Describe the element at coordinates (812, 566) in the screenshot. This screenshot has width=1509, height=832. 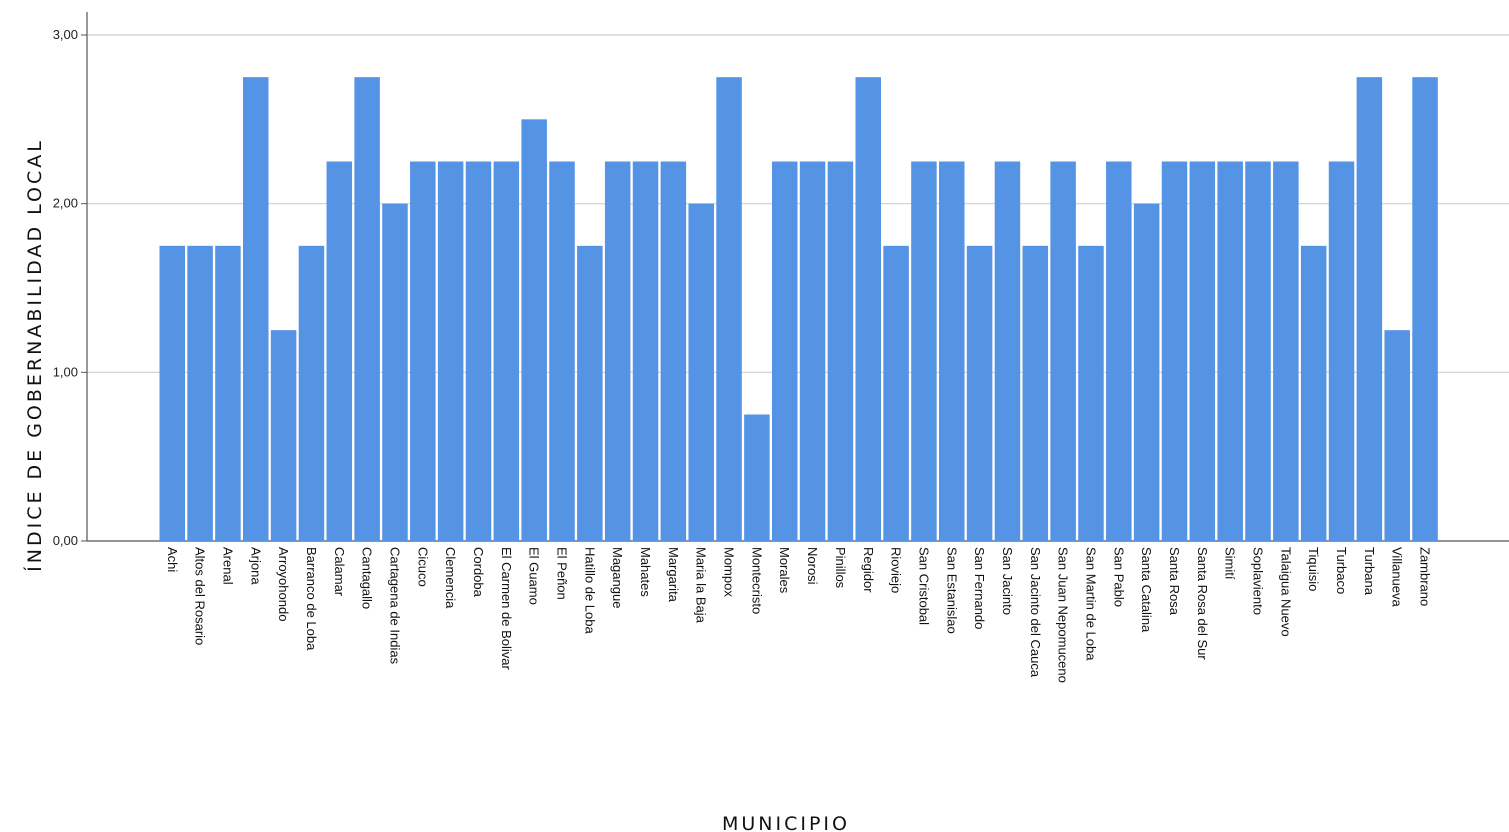
I see `x-tick-label: Norosi` at that location.